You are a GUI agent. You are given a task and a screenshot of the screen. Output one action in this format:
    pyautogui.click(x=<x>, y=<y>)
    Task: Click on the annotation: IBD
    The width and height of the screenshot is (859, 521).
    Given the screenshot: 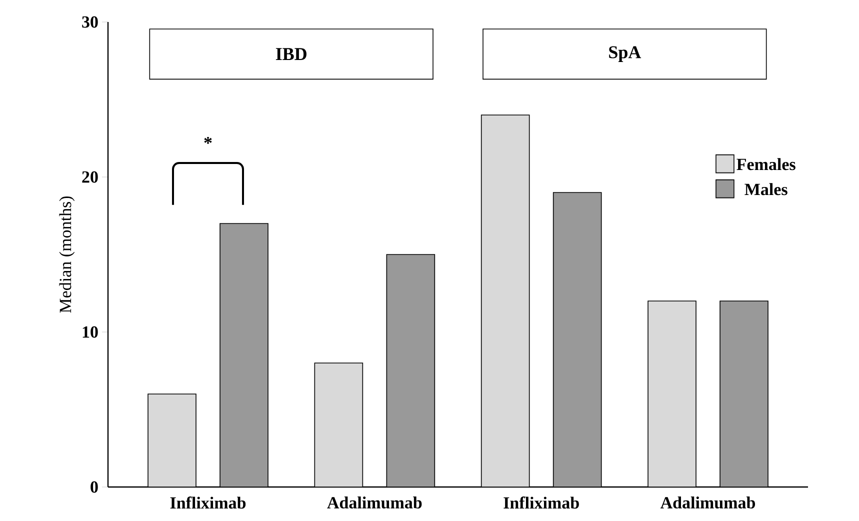 What is the action you would take?
    pyautogui.click(x=291, y=54)
    